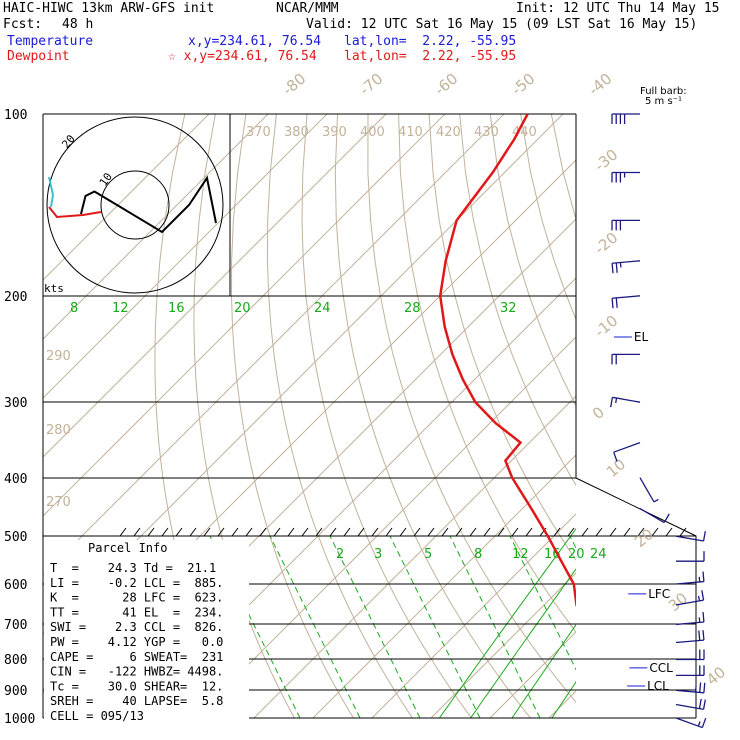  I want to click on y-tick-label: 1000, so click(19, 719).